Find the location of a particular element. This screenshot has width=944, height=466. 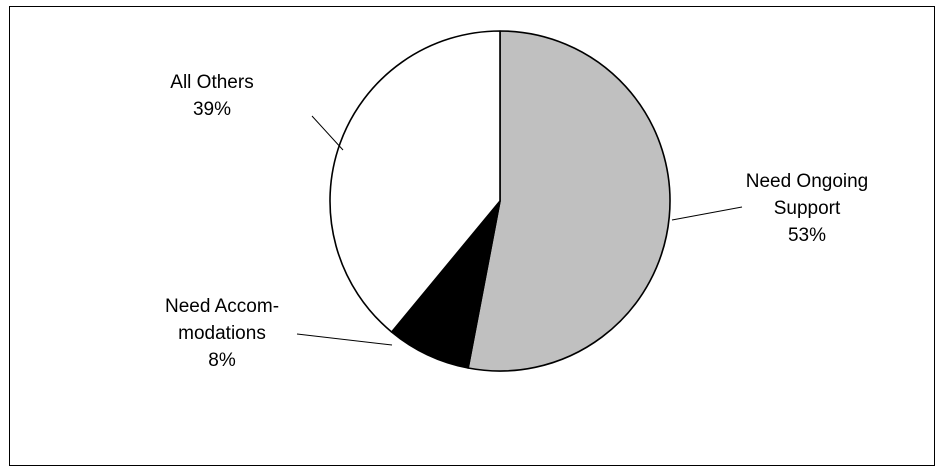

slice-name-line: All Others is located at coordinates (211, 82).